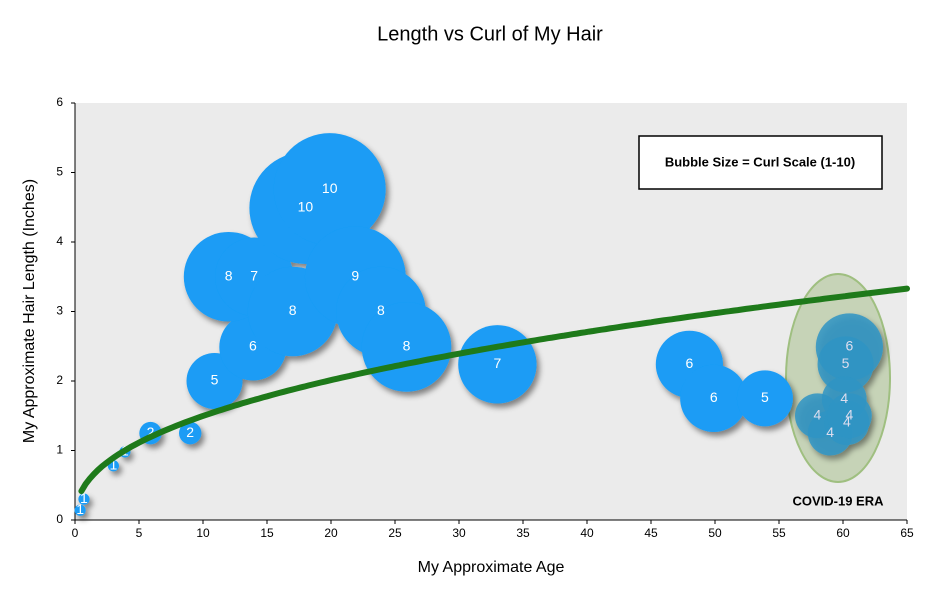 The image size is (948, 594). Describe the element at coordinates (59, 102) in the screenshot. I see `y-tick-label: 6` at that location.